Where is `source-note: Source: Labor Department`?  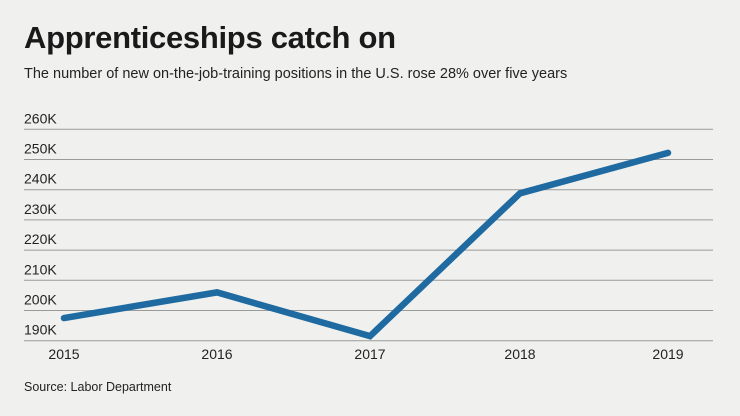
source-note: Source: Labor Department is located at coordinates (98, 387).